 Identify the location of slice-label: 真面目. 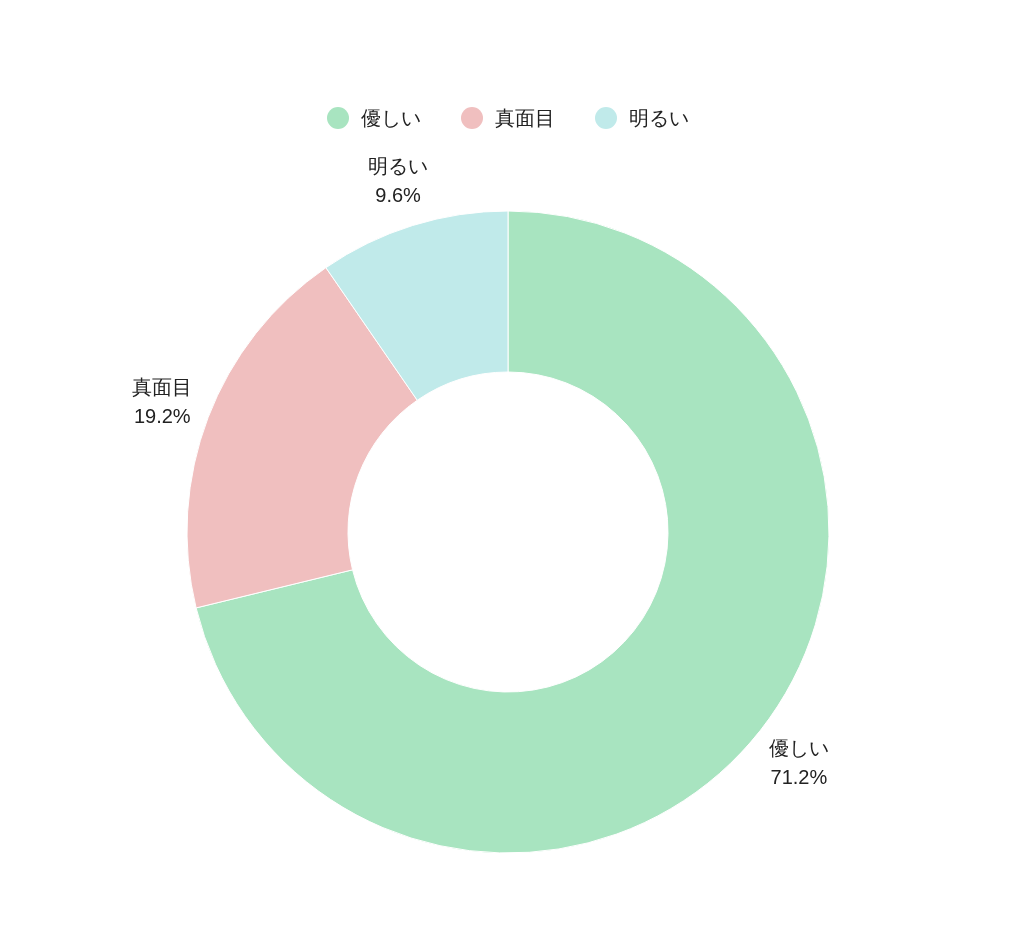
(162, 387).